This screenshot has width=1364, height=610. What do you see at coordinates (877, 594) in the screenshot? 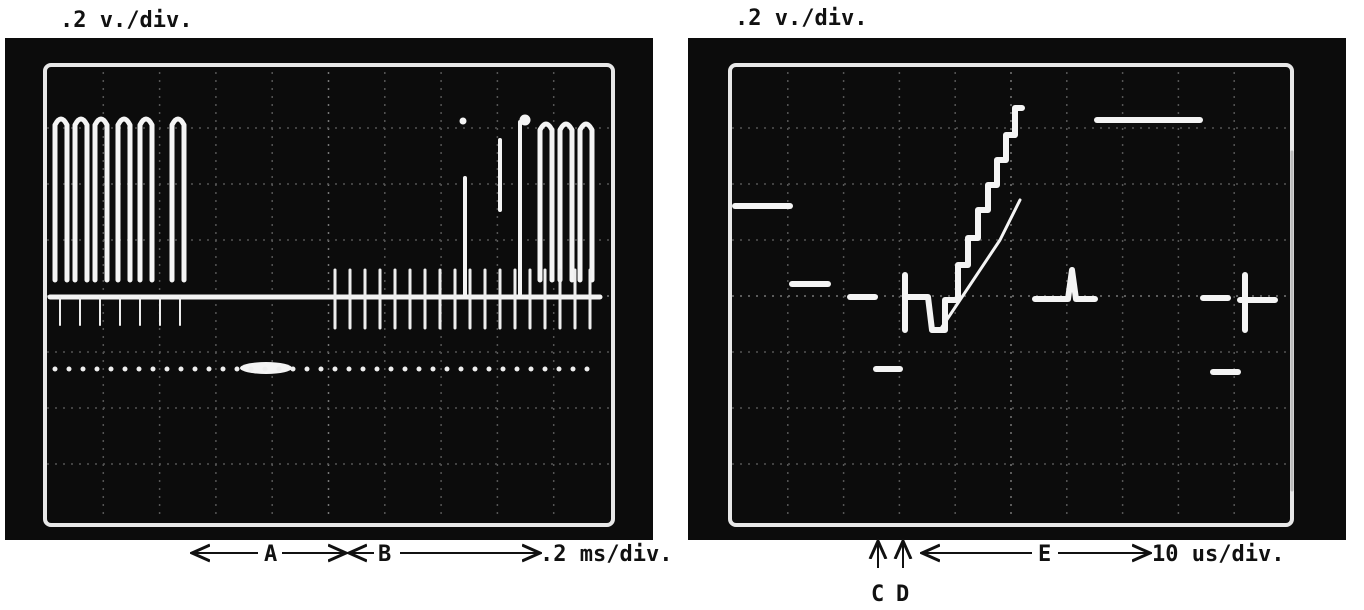
I see `marker-c: C` at bounding box center [877, 594].